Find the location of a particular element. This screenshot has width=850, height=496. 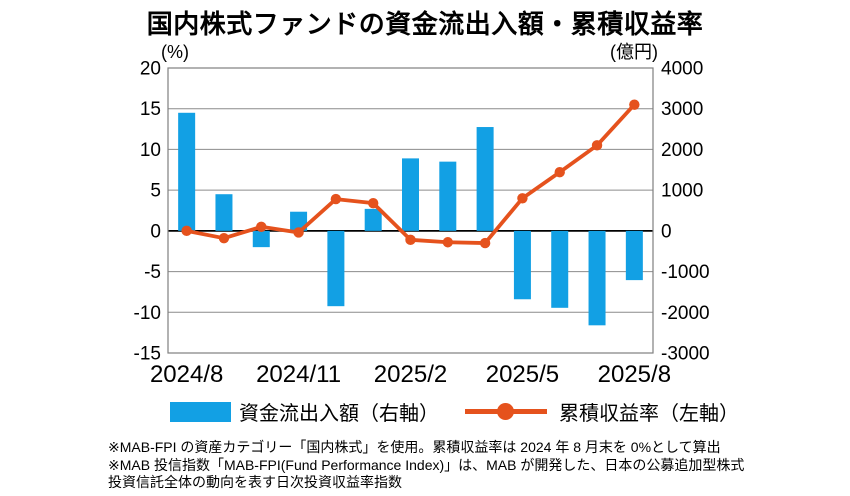

bar-2025/5 is located at coordinates (522, 265).